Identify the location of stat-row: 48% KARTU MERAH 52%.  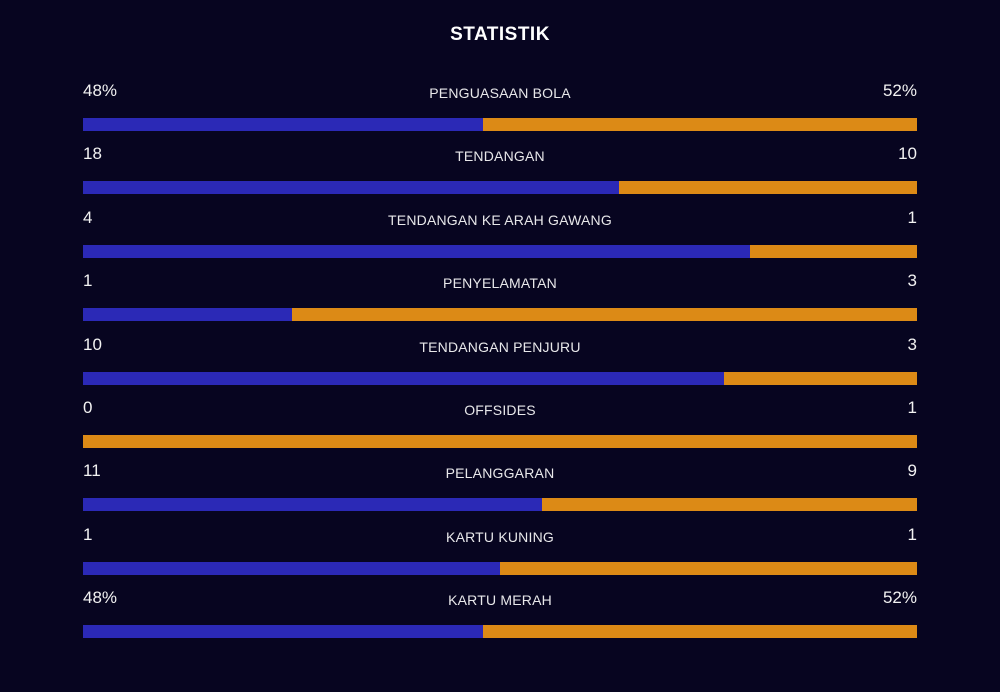
(500, 618).